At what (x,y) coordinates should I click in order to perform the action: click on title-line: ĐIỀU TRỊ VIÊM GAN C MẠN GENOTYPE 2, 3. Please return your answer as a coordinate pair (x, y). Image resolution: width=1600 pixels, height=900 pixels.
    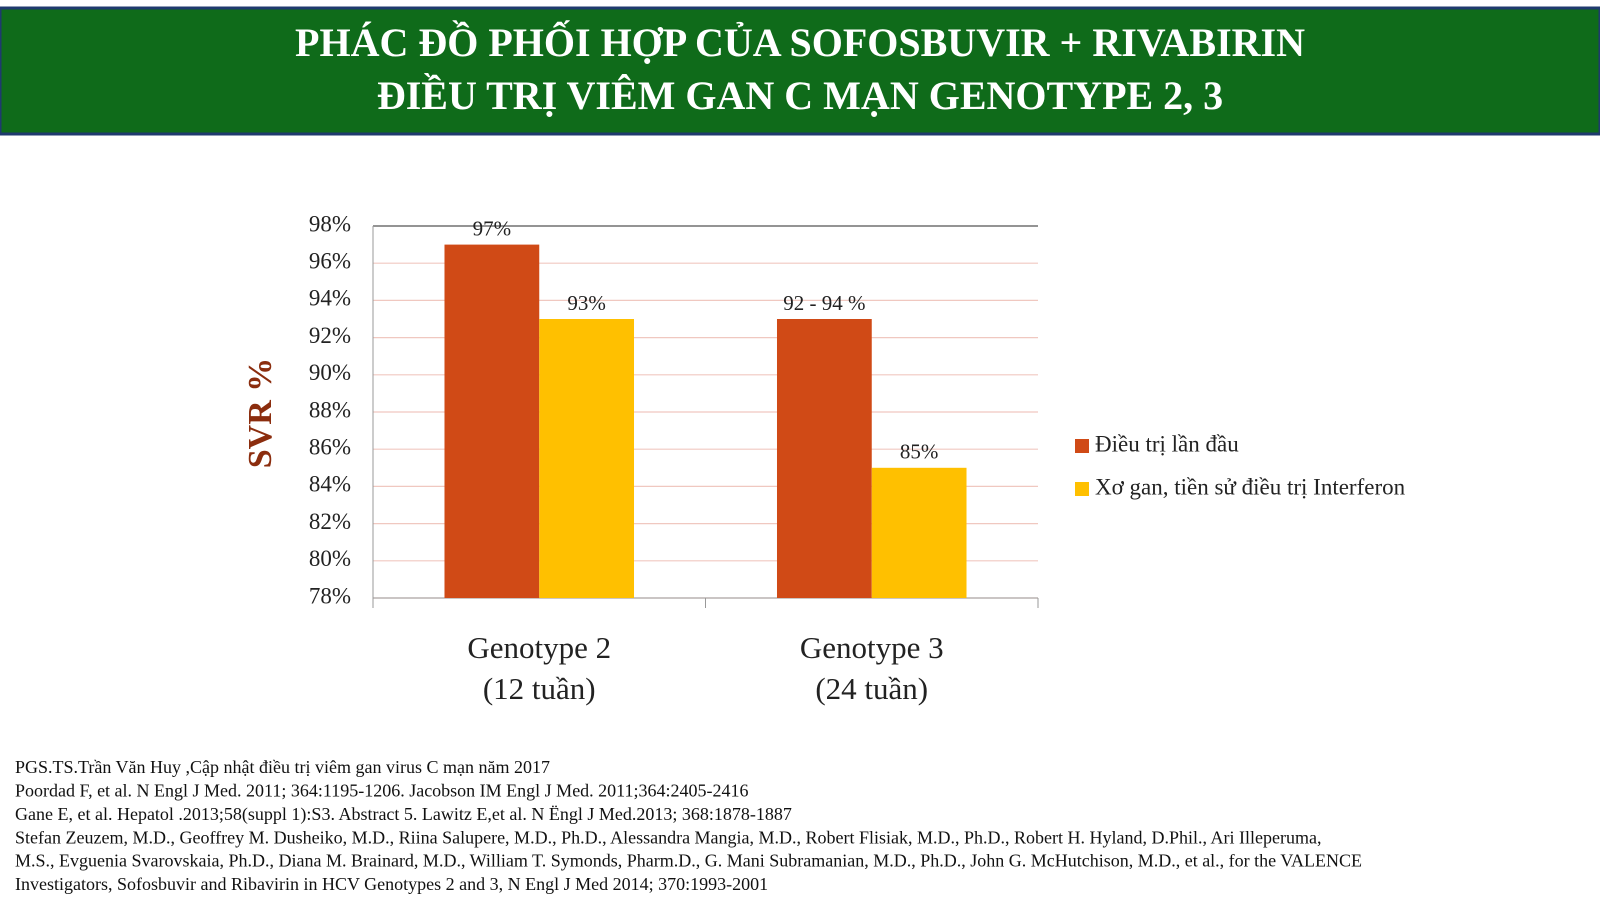
    Looking at the image, I should click on (800, 95).